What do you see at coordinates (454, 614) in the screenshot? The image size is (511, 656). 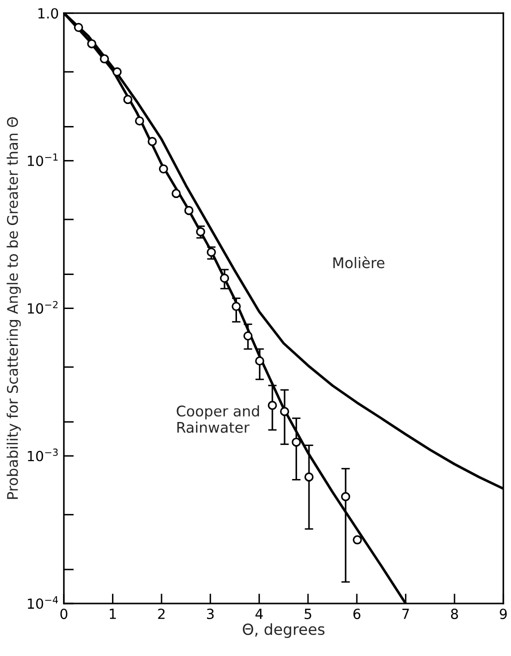 I see `x-tick-label: 8` at bounding box center [454, 614].